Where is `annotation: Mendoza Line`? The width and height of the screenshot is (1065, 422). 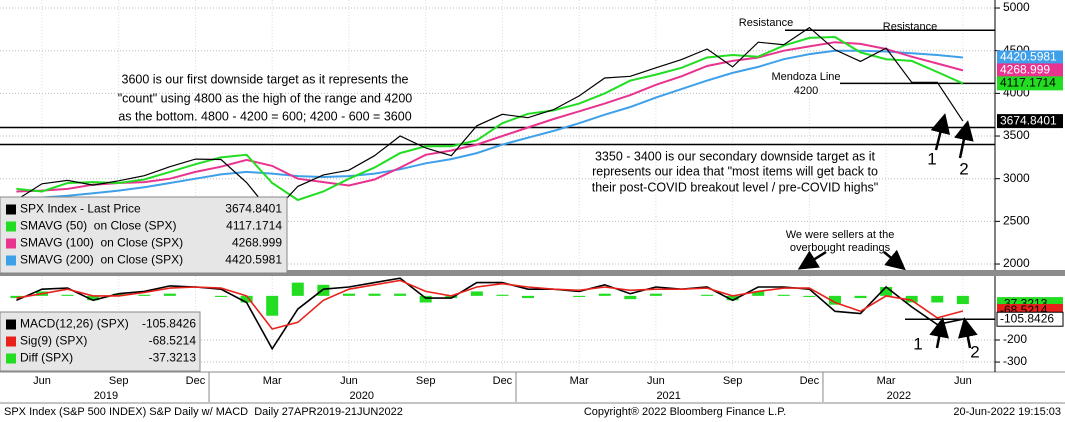
annotation: Mendoza Line is located at coordinates (805, 77).